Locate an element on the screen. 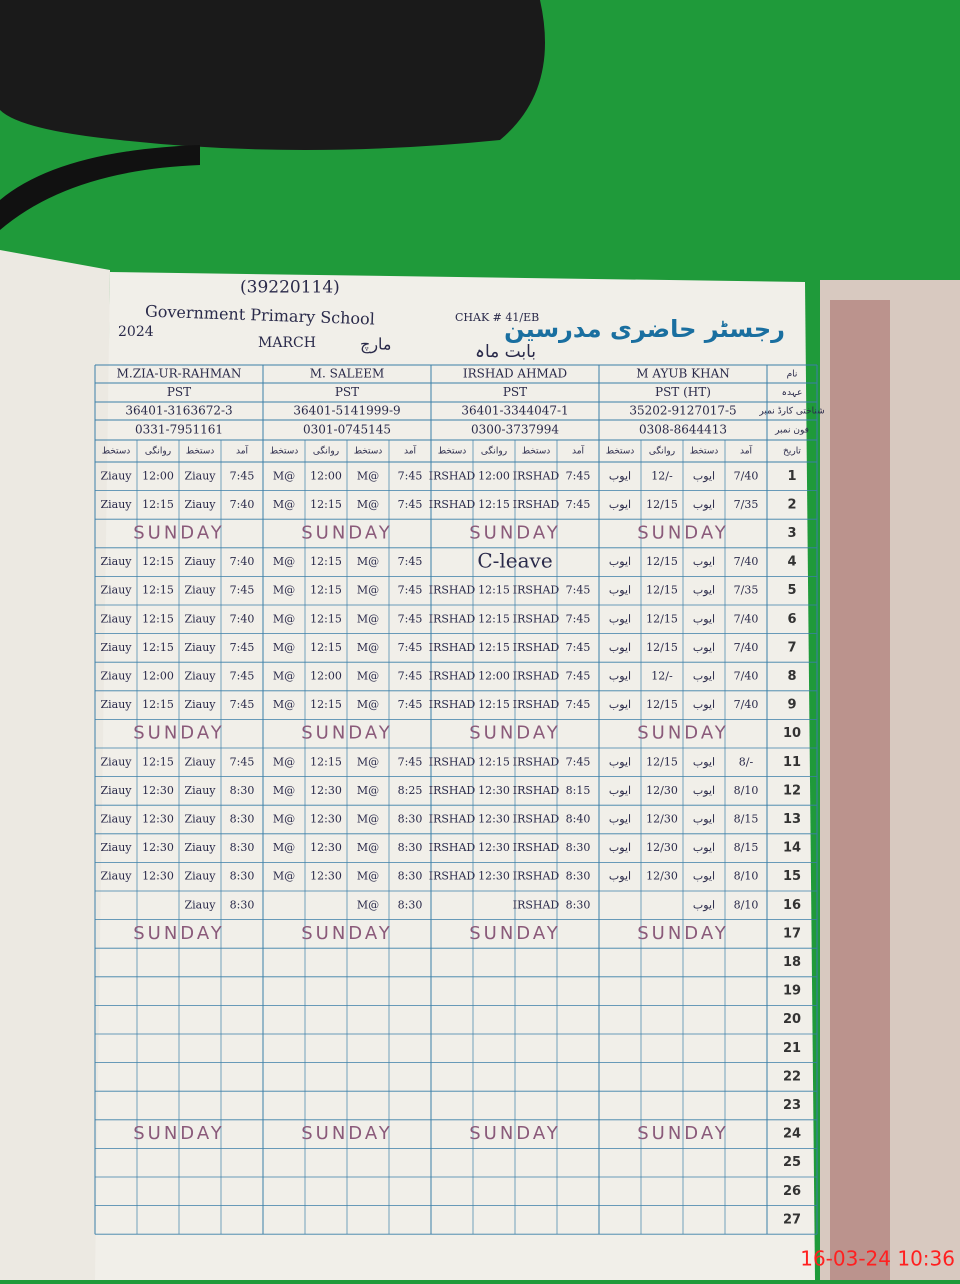  year: 2024 is located at coordinates (136, 332).